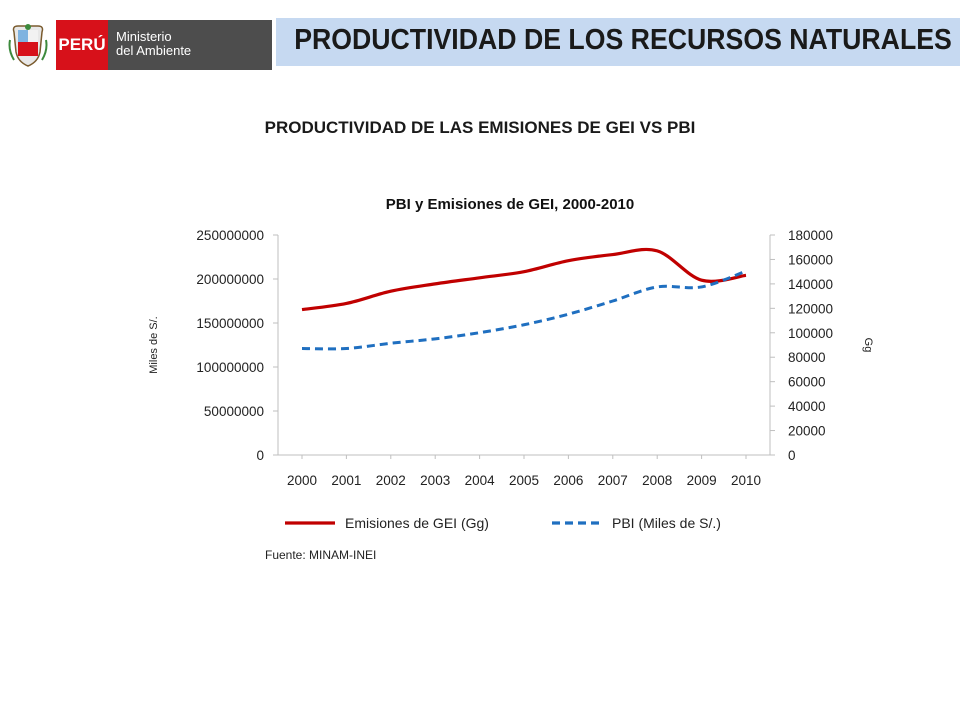 Image resolution: width=960 pixels, height=720 pixels. I want to click on left-tick-label: 250000000, so click(230, 235).